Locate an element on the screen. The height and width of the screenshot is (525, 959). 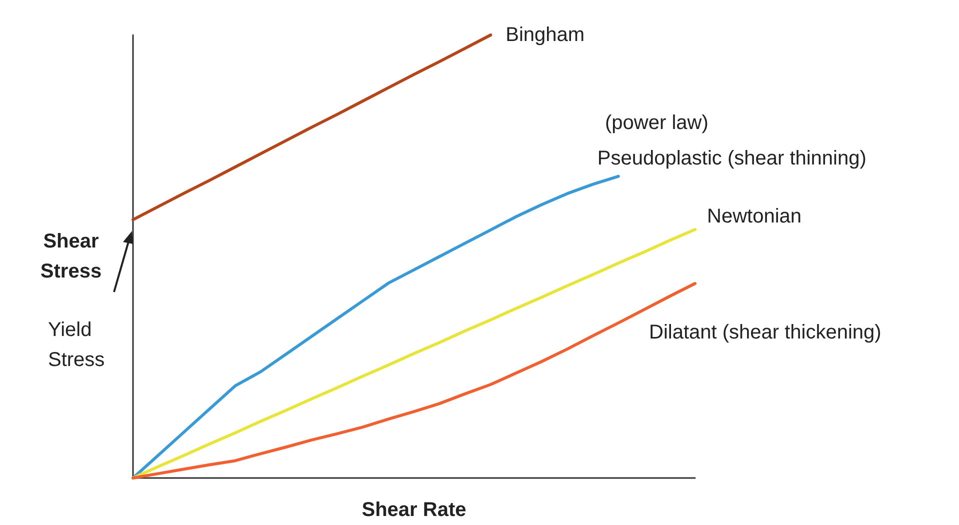
text: Yield Stress is located at coordinates (76, 345).